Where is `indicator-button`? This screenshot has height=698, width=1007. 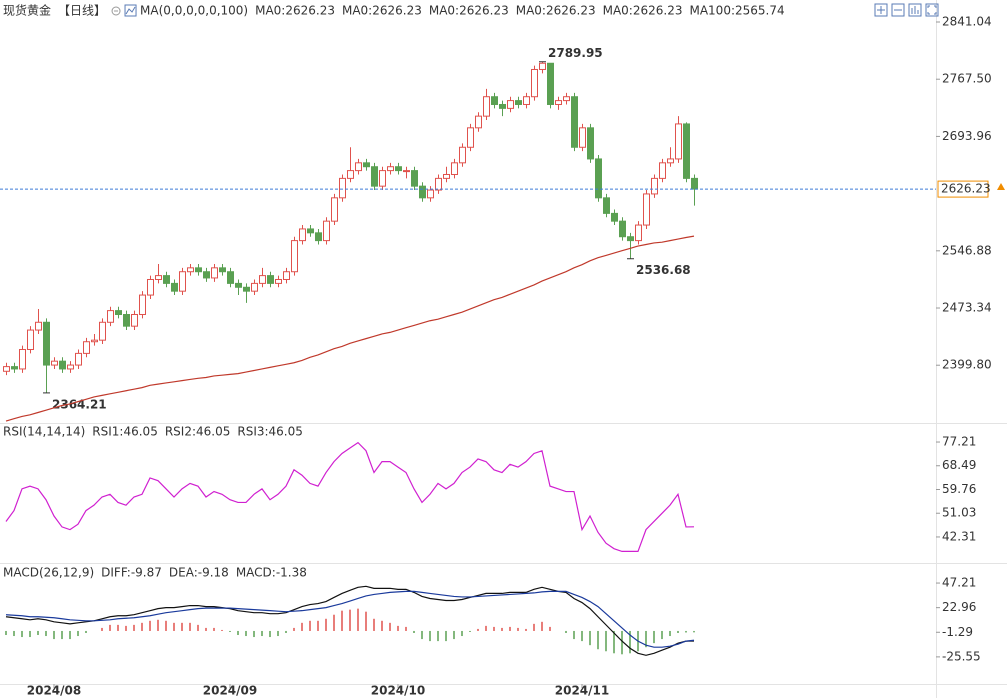
indicator-button is located at coordinates (915, 10).